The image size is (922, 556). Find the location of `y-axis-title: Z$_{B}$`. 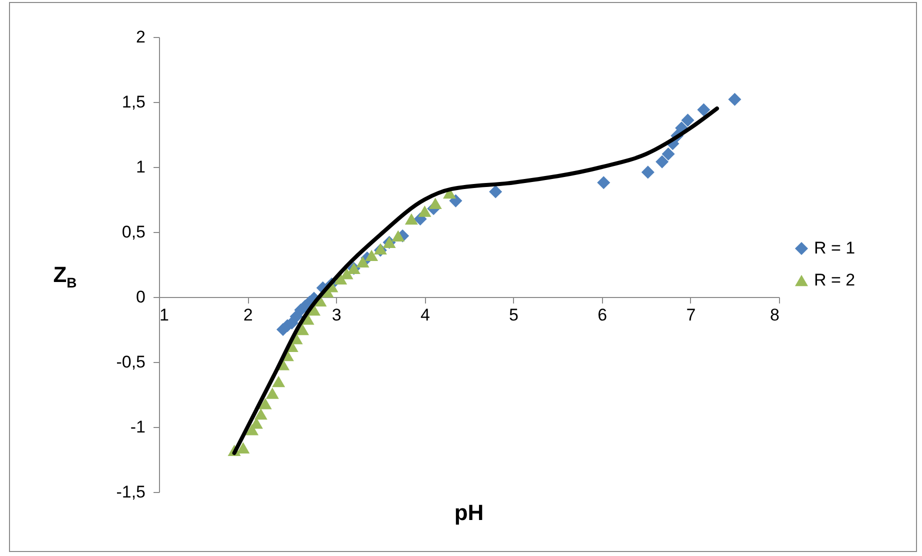

y-axis-title: Z$_{B}$ is located at coordinates (65, 276).